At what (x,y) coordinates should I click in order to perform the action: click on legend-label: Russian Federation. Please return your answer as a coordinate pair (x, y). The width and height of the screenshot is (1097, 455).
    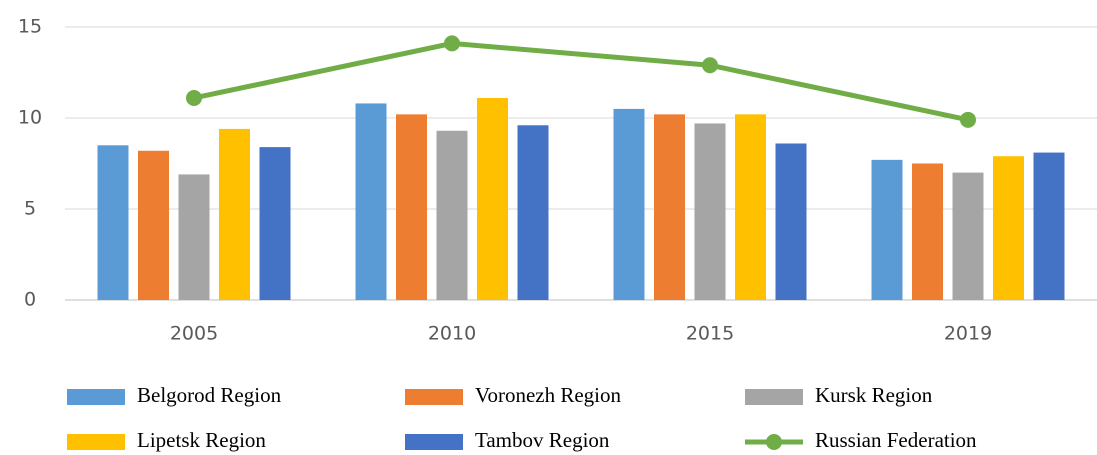
    Looking at the image, I should click on (896, 440).